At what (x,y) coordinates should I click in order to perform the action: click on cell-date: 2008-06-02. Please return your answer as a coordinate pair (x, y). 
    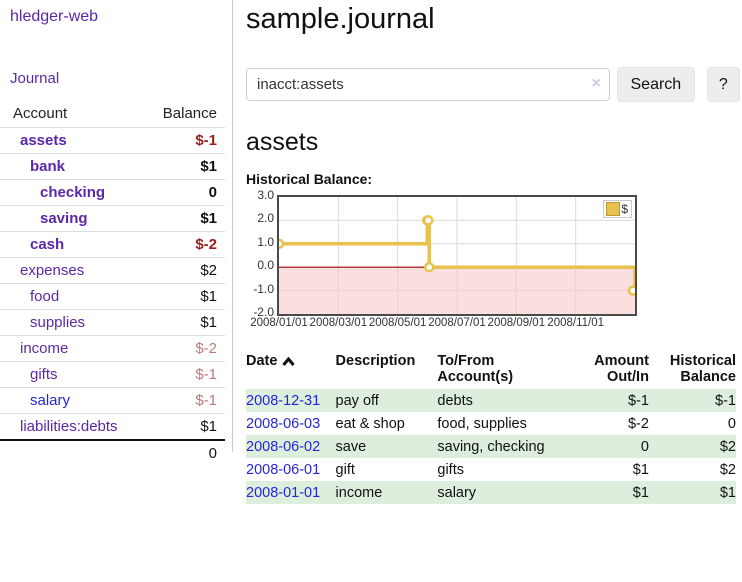
    Looking at the image, I should click on (291, 446).